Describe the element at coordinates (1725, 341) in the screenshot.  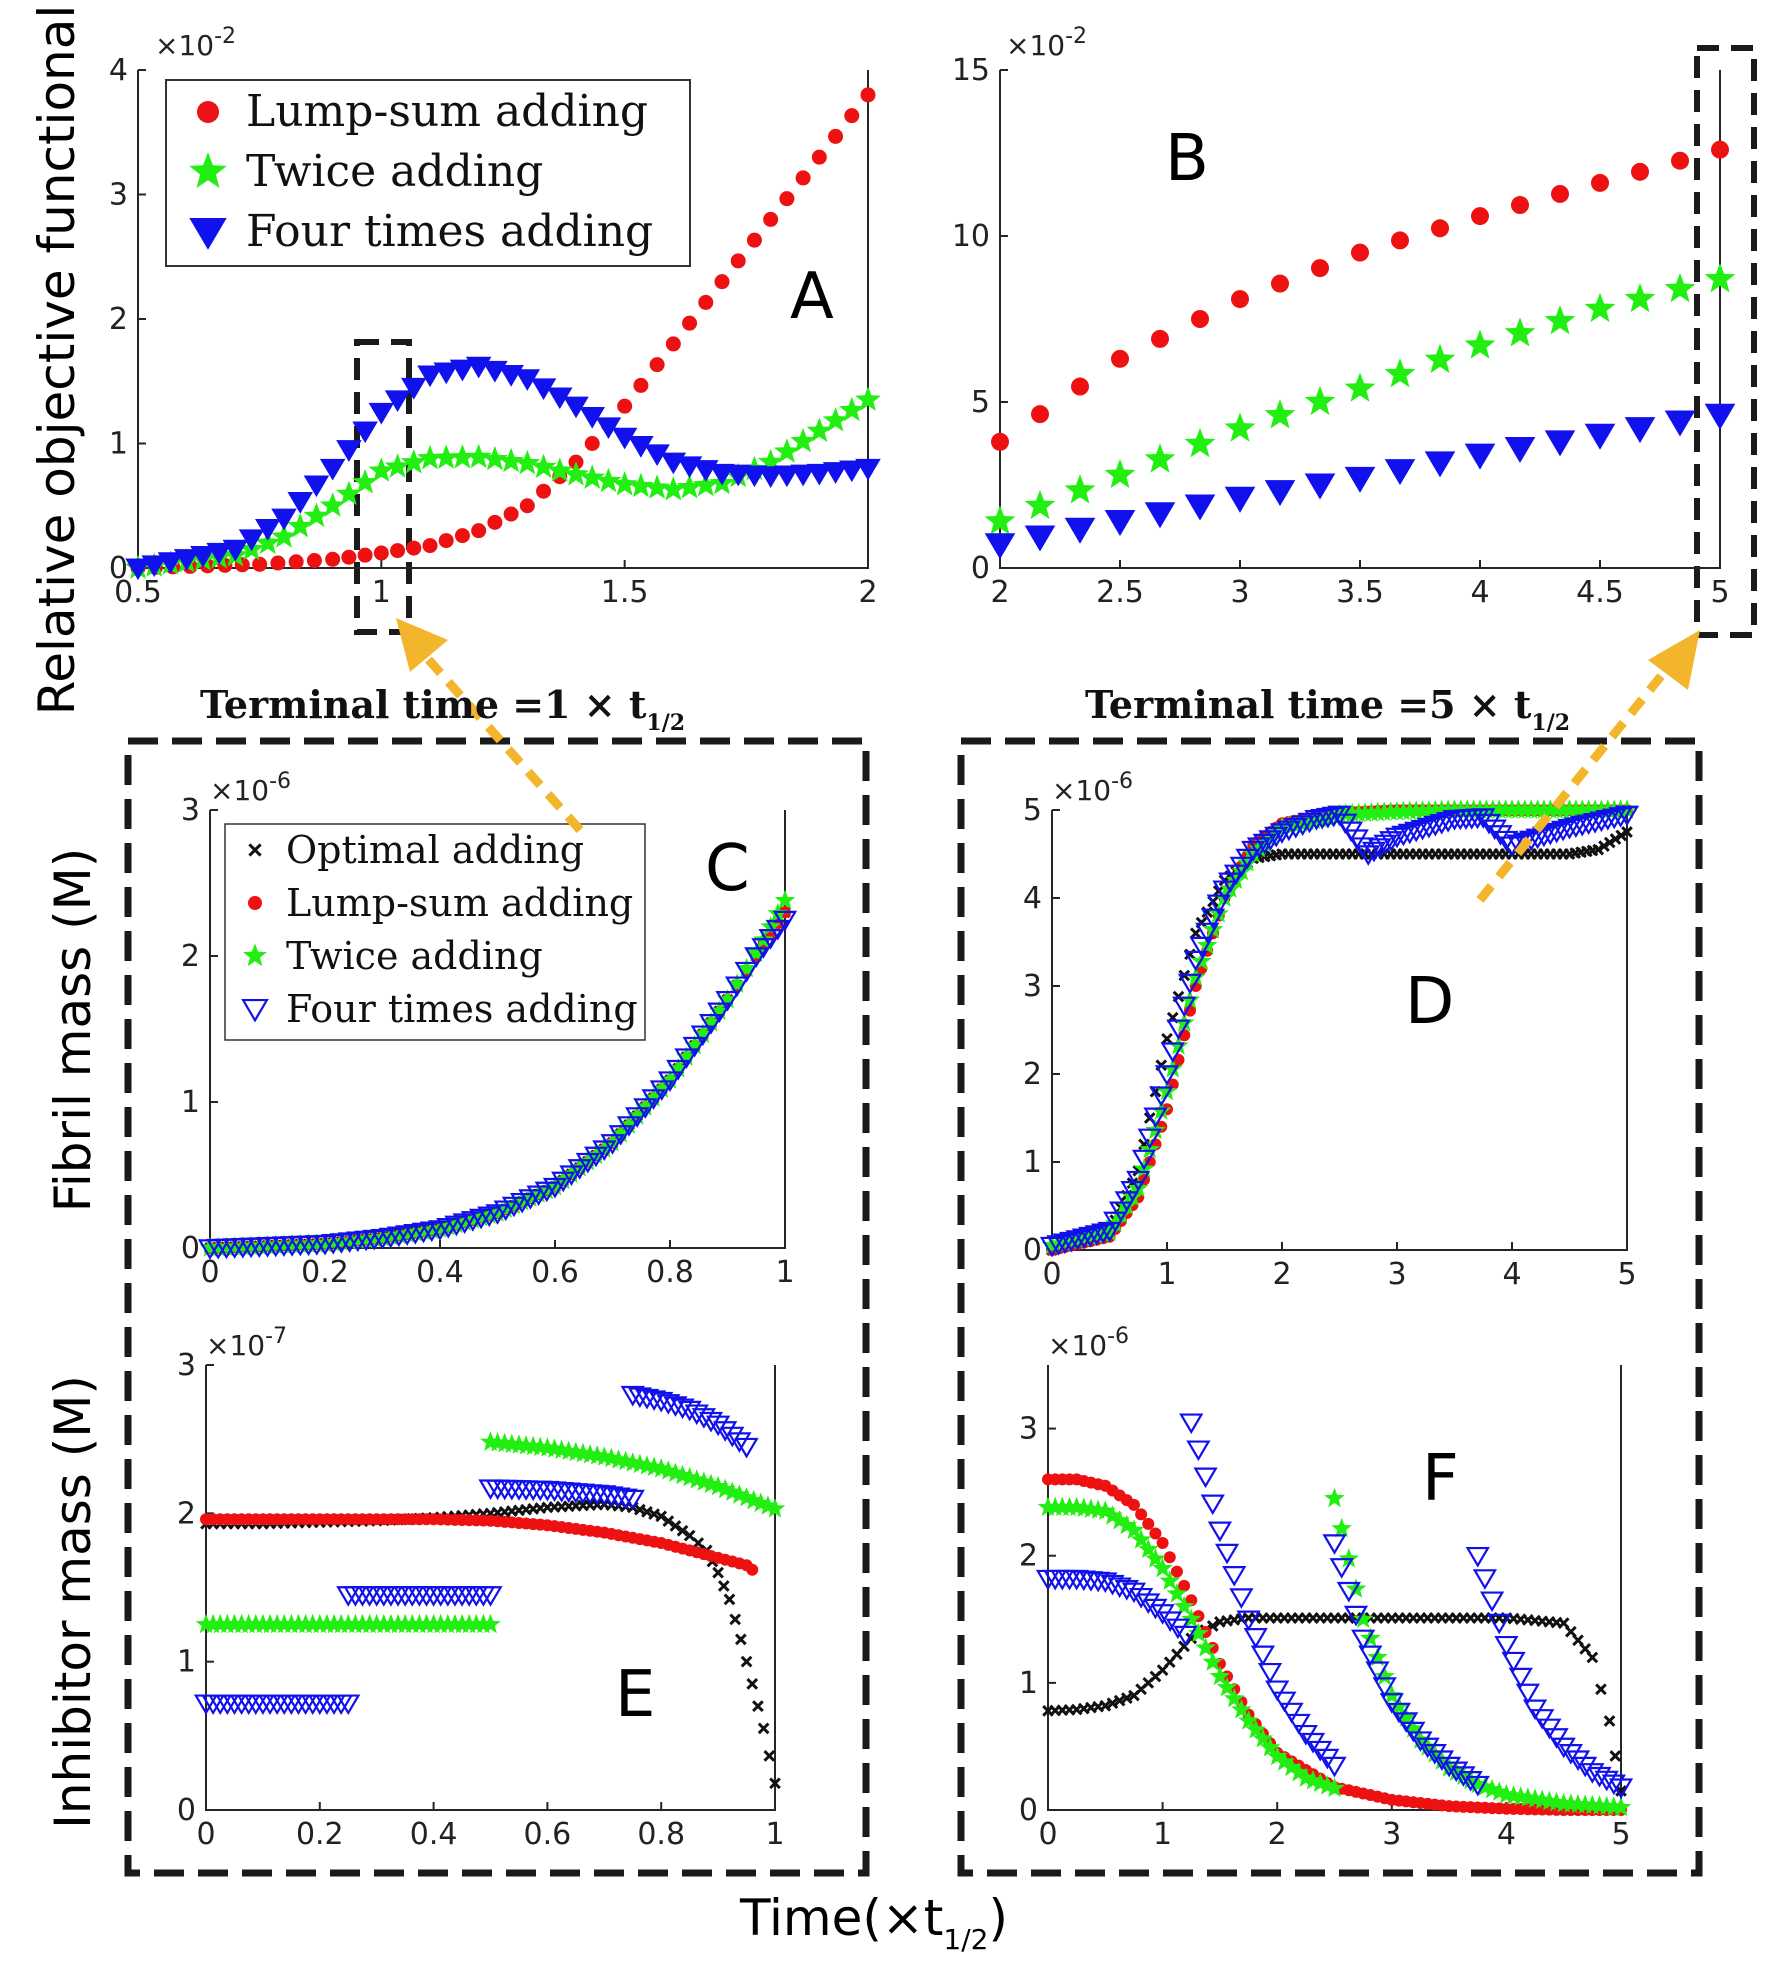
I see `dashed-box-b-highlight` at that location.